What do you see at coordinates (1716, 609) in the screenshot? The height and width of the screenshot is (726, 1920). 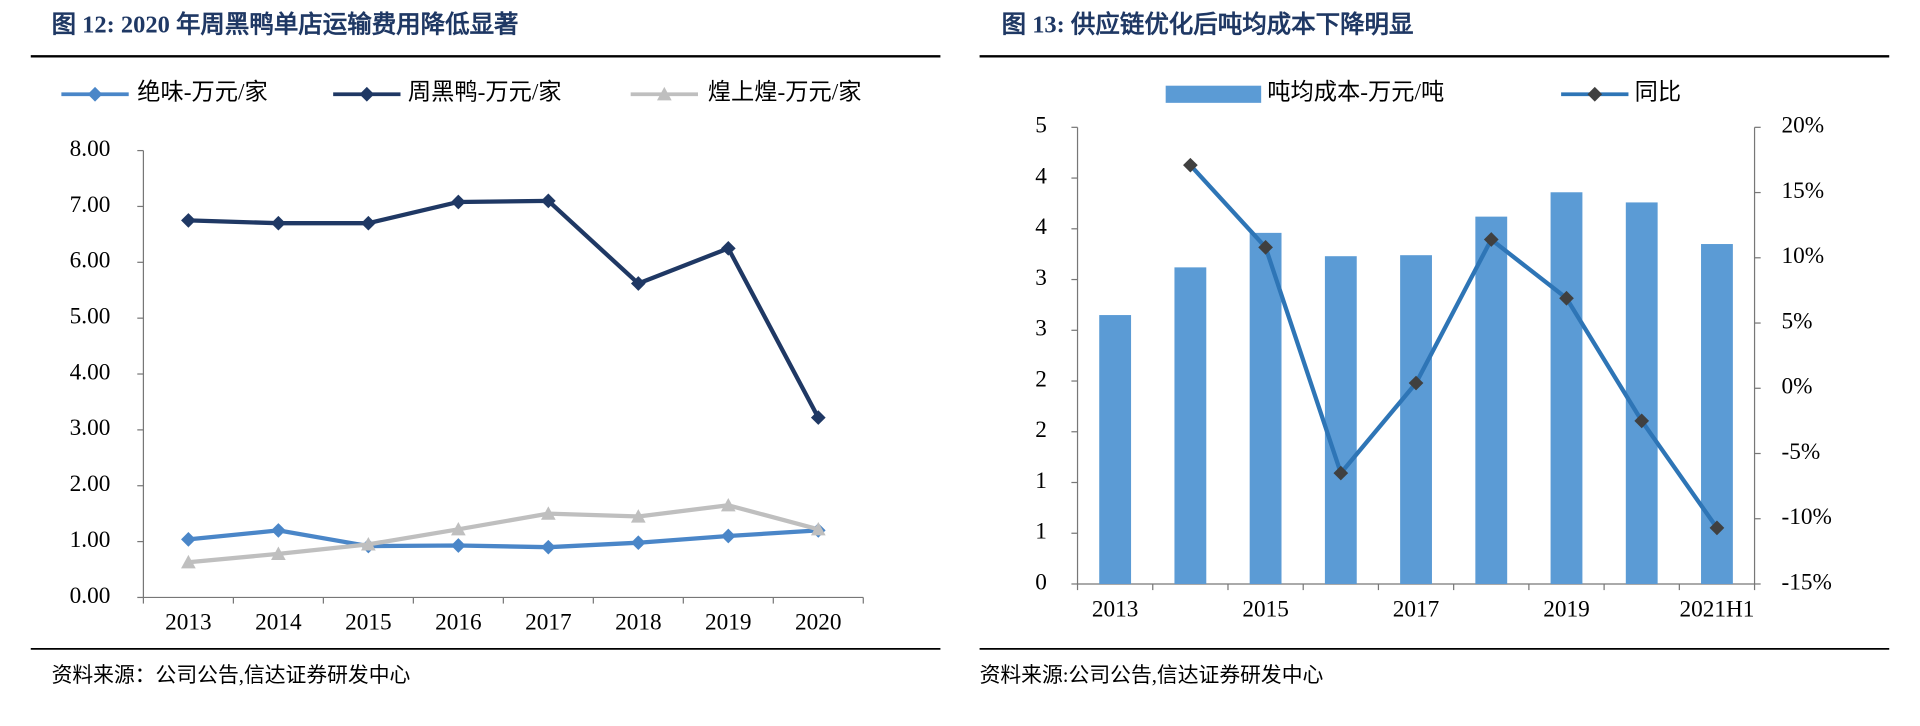 I see `x-tick-label: 2021H1` at bounding box center [1716, 609].